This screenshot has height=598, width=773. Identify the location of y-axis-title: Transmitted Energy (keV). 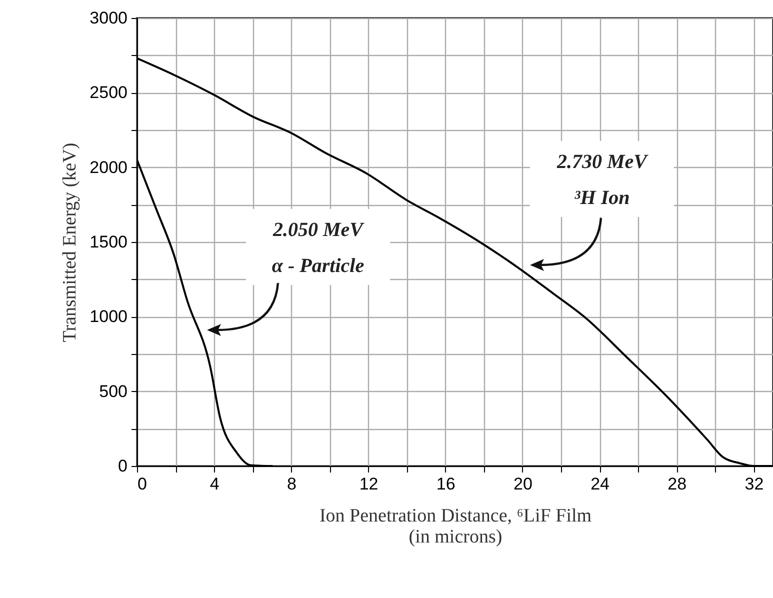
(70, 242).